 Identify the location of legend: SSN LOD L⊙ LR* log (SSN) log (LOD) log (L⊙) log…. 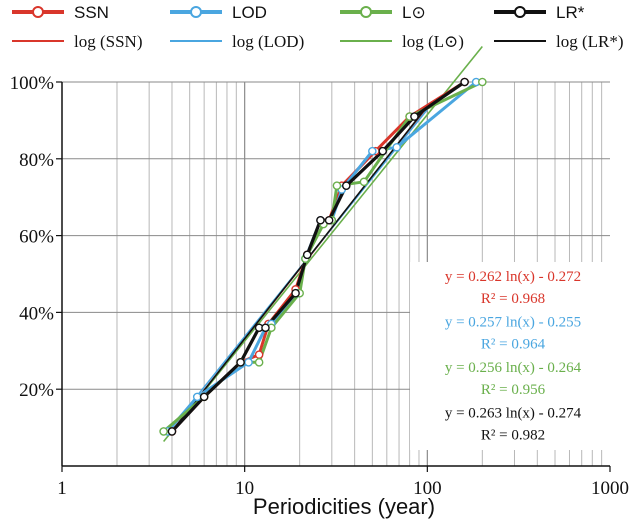
(318, 27).